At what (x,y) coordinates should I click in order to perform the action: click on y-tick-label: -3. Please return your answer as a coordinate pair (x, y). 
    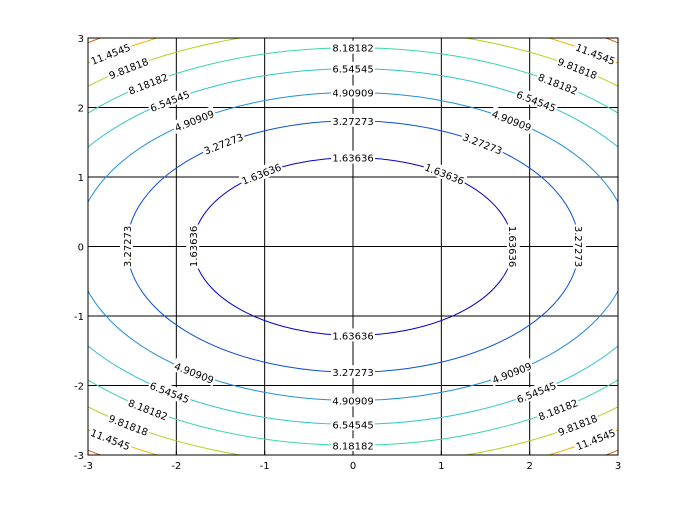
    Looking at the image, I should click on (79, 456).